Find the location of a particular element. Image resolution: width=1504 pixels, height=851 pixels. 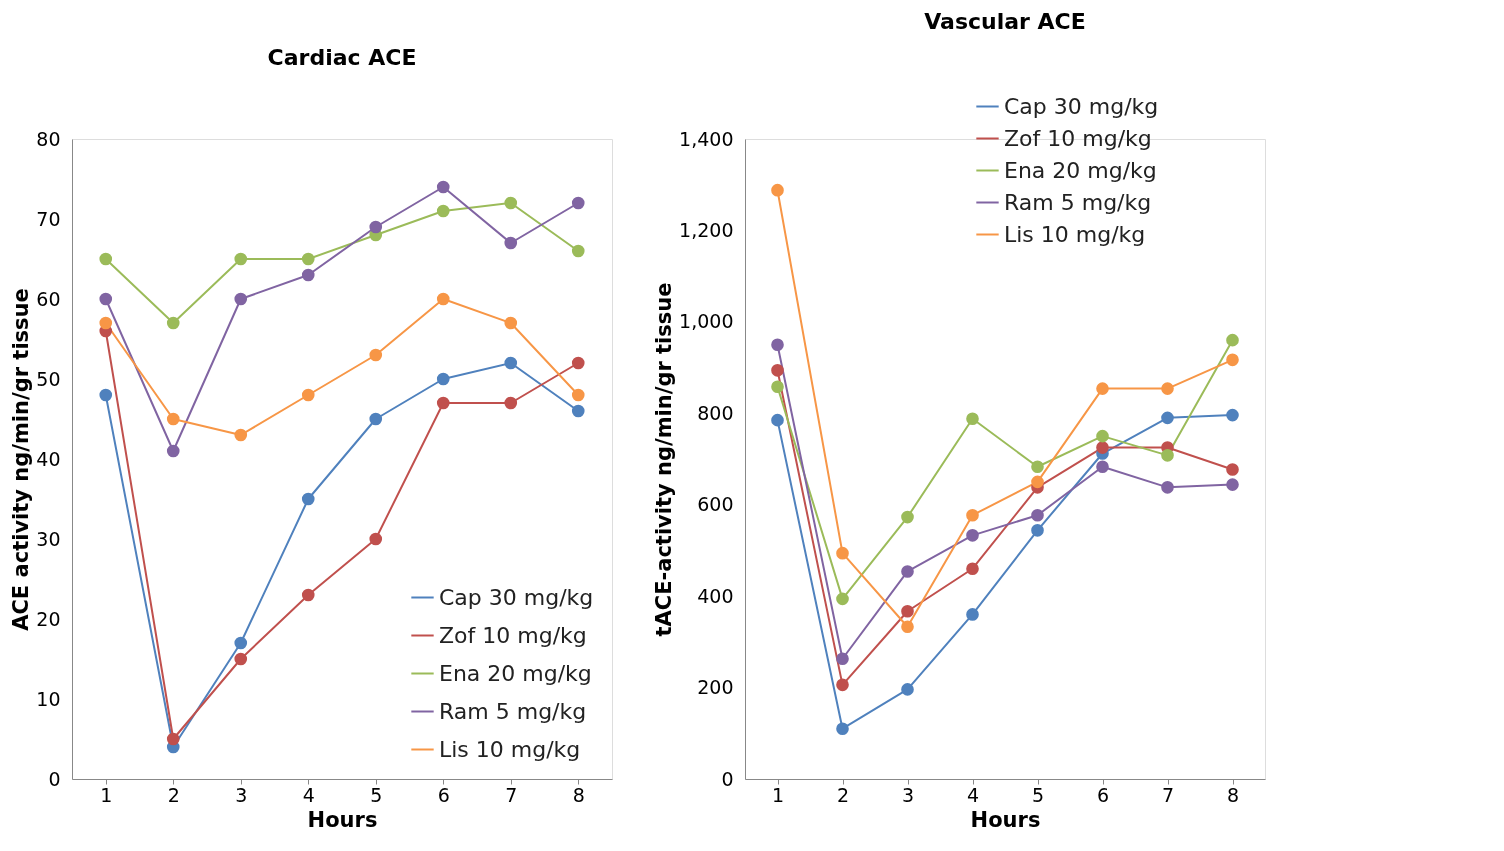

y-tick-label: 80 is located at coordinates (48, 138).